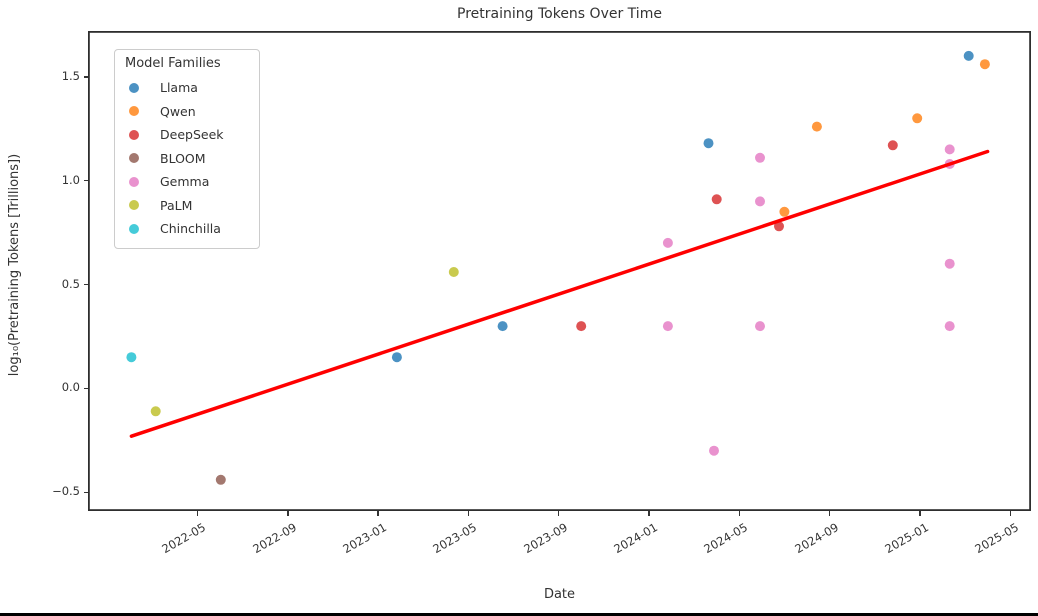 This screenshot has width=1038, height=616. I want to click on legend-item-deepseek: DeepSeek, so click(187, 135).